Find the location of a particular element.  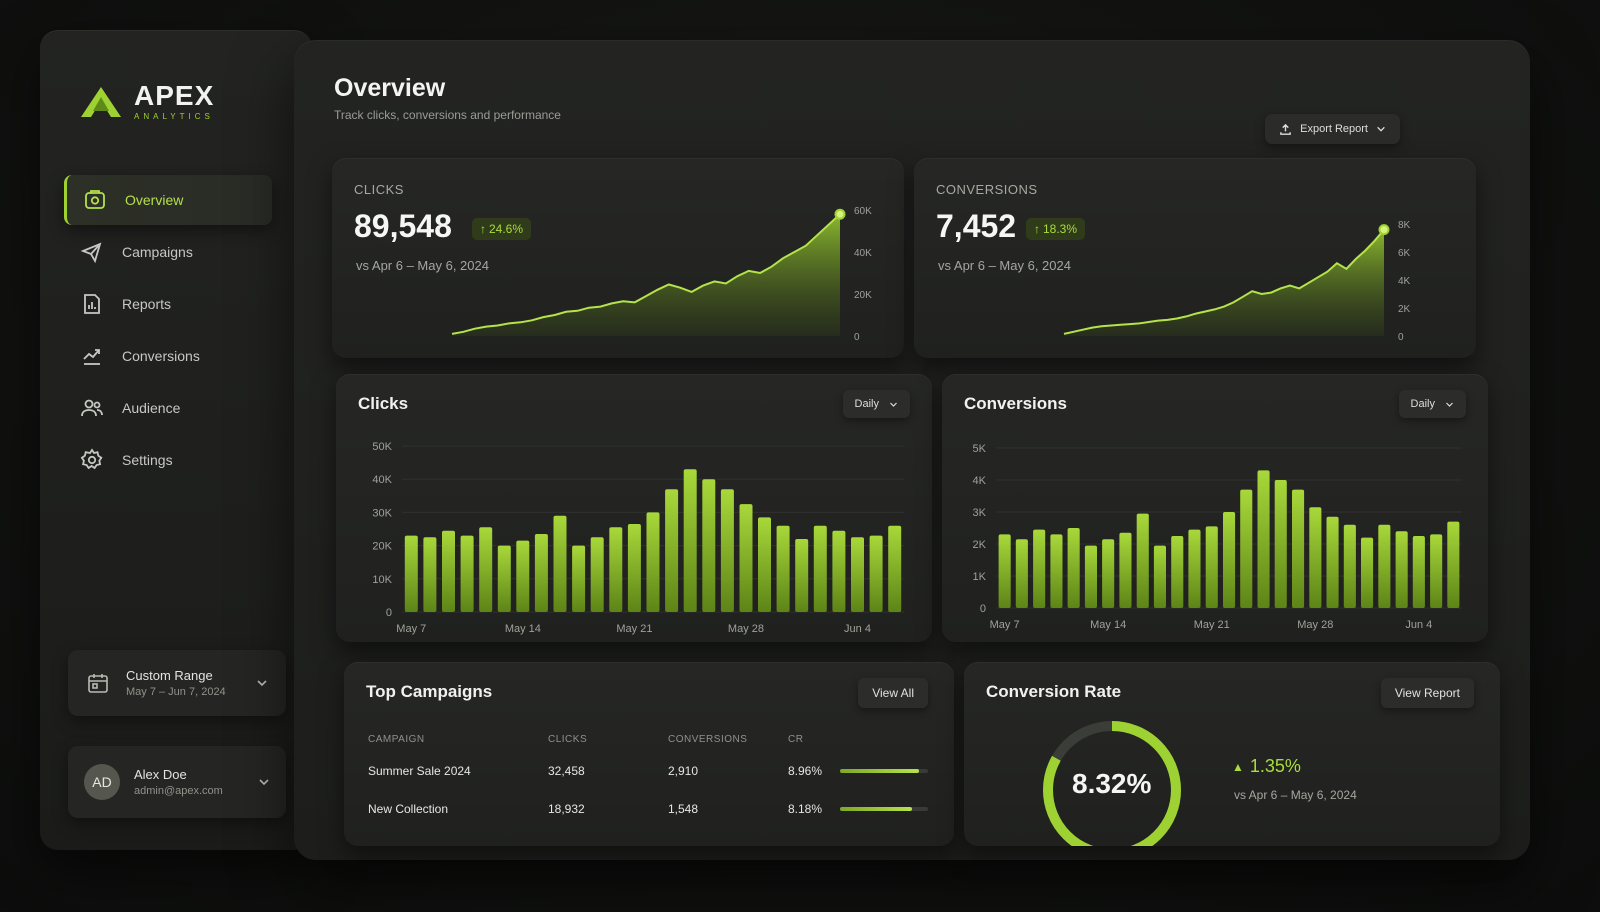

view-all-button: View All is located at coordinates (893, 693).